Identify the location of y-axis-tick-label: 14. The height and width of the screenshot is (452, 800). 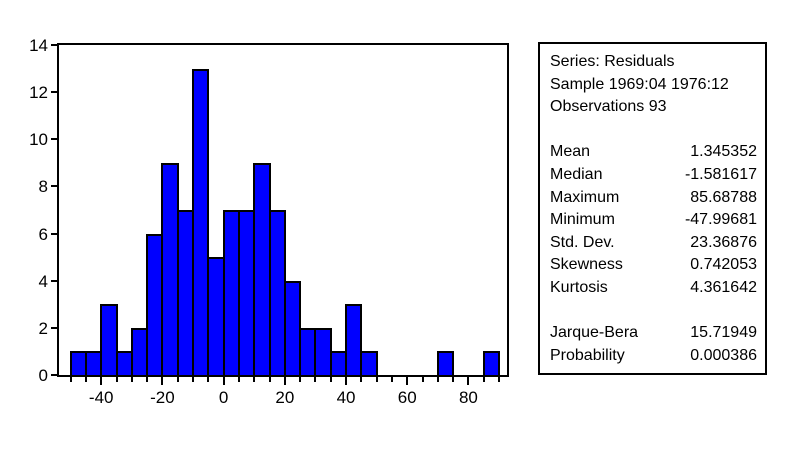
(38, 45).